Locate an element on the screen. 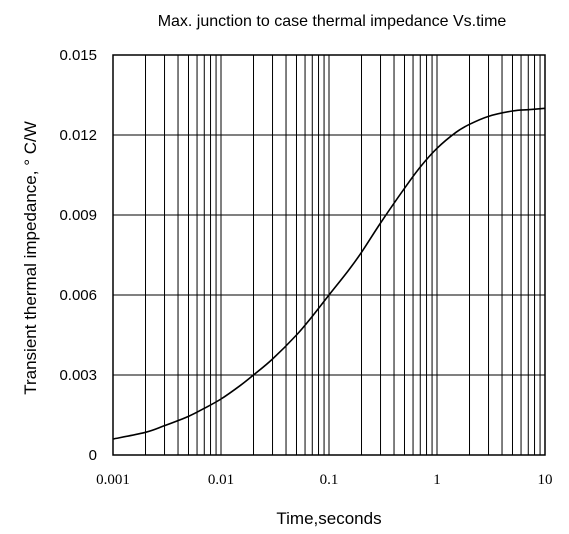  x-tick-label: 0.1 is located at coordinates (329, 480).